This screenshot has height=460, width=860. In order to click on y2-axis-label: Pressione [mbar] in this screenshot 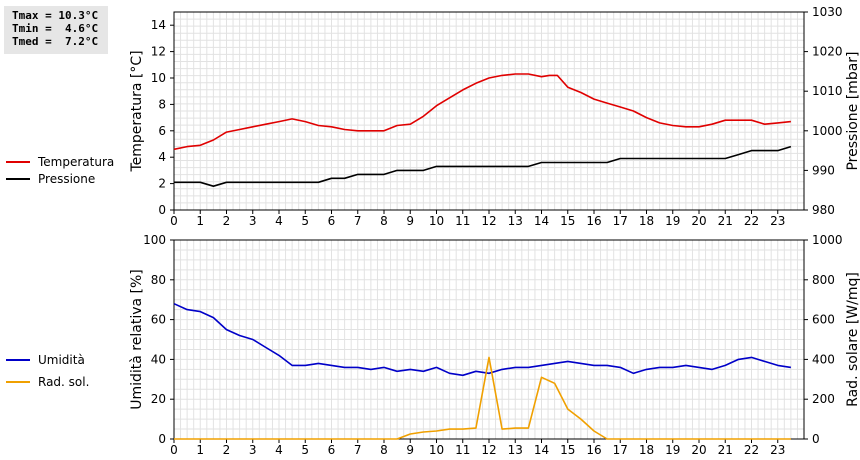, I will do `click(852, 110)`.